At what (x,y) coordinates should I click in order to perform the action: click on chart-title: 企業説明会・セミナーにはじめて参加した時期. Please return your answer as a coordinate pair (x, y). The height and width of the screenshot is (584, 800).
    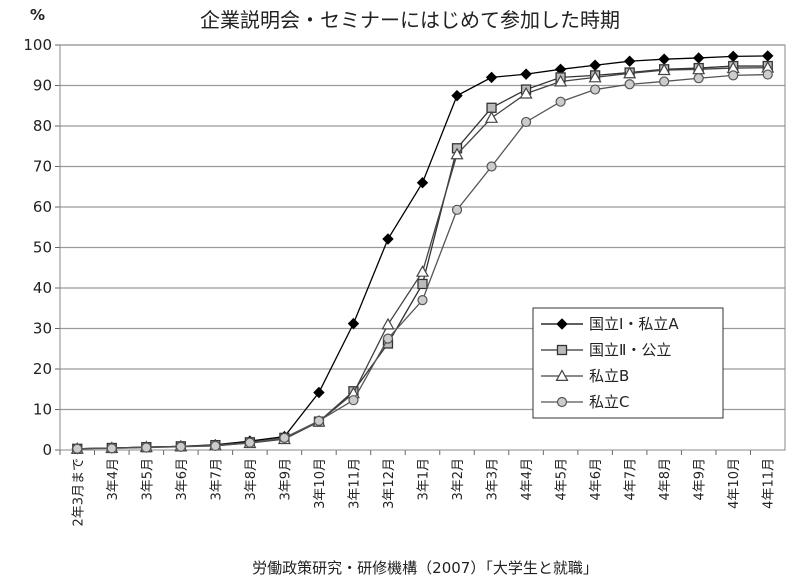
    Looking at the image, I should click on (410, 20).